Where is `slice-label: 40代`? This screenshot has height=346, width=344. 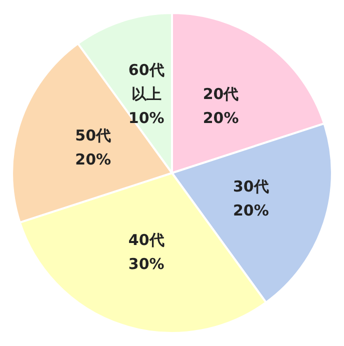 slice-label: 40代 is located at coordinates (146, 239).